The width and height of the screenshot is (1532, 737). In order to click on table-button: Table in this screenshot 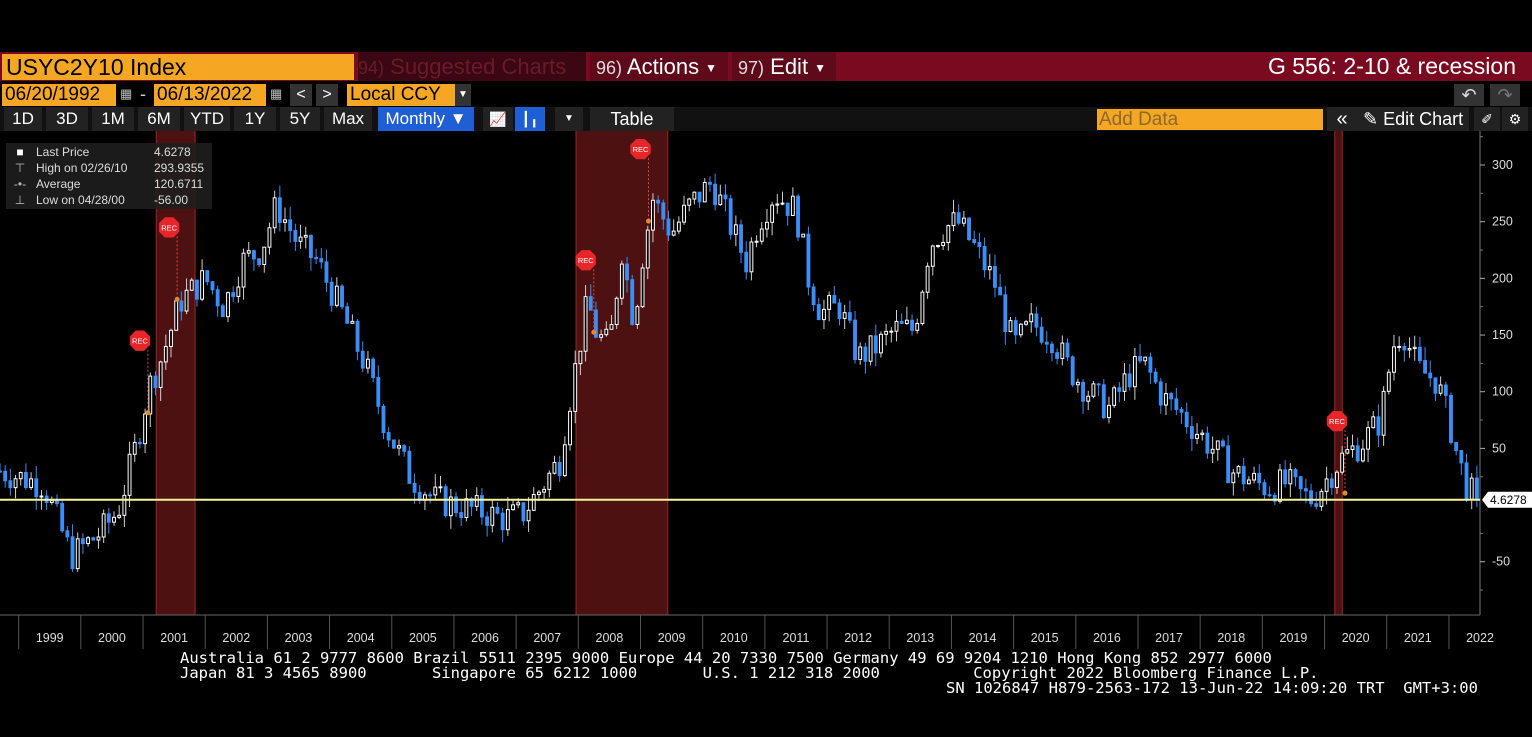, I will do `click(632, 119)`.